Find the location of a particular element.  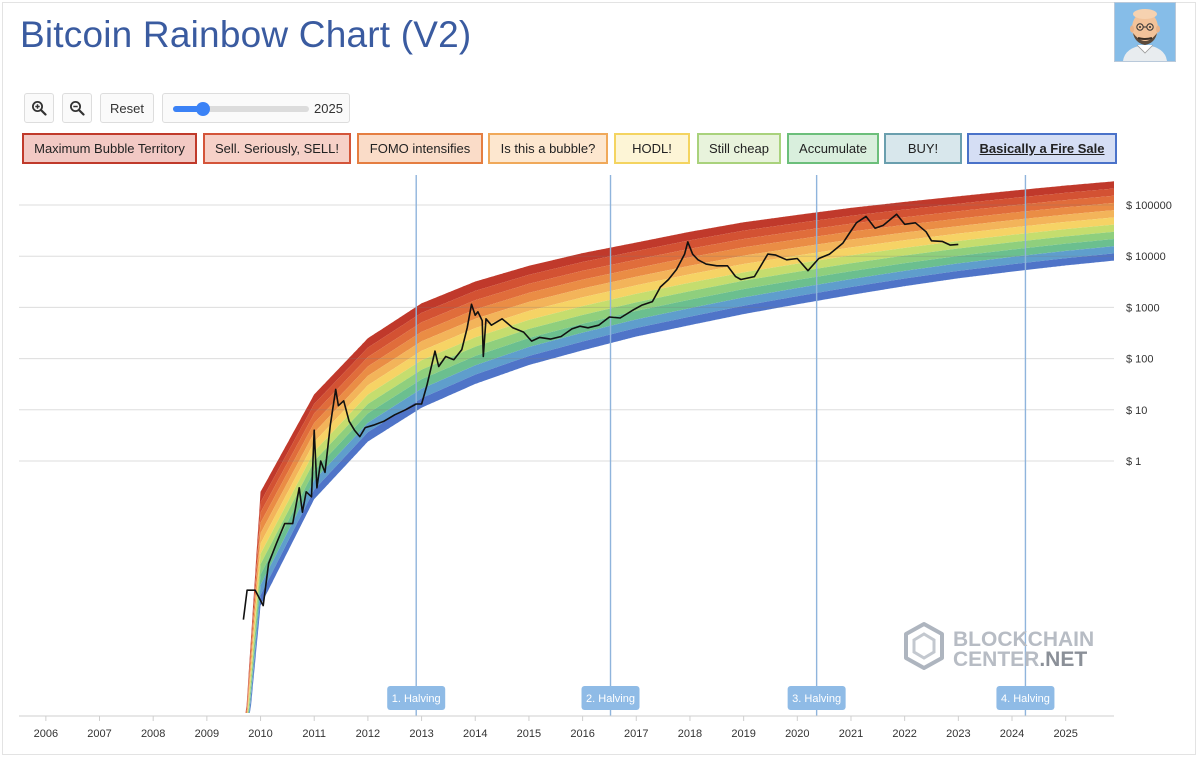

x-tick-label: 2025 is located at coordinates (1065, 734).